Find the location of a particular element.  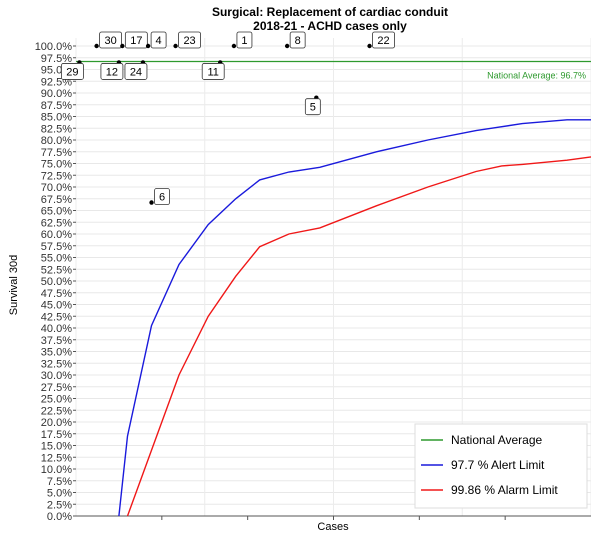

y-tick-label: 2.5% is located at coordinates (59, 505).